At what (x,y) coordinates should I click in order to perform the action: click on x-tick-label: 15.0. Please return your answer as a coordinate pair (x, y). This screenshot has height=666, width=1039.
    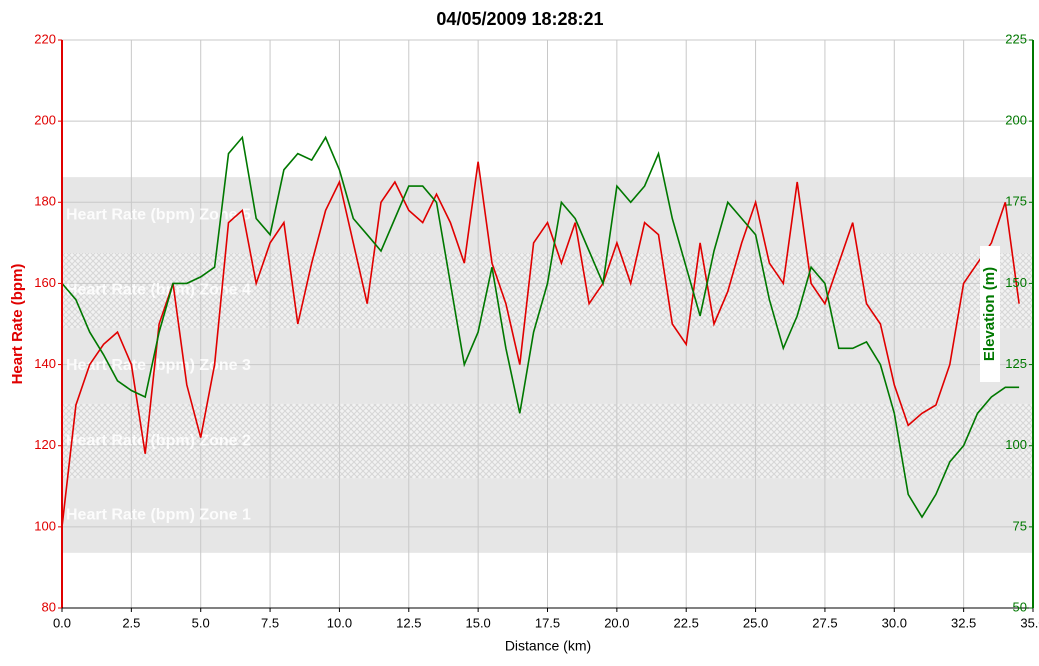
    Looking at the image, I should click on (477, 622).